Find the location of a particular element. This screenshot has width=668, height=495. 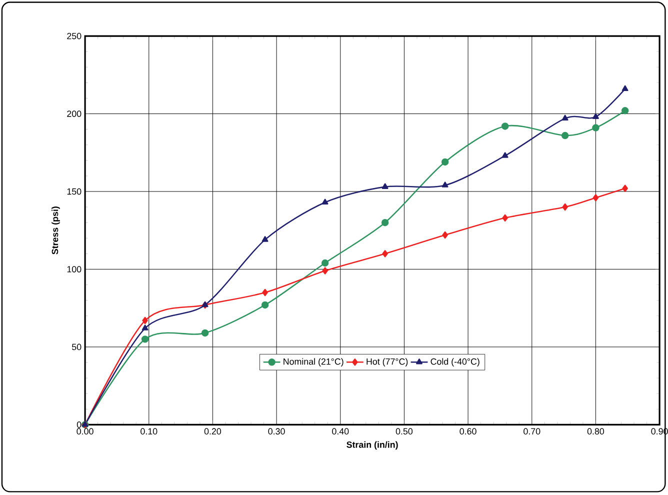

y-tick-label: 200 is located at coordinates (74, 114).